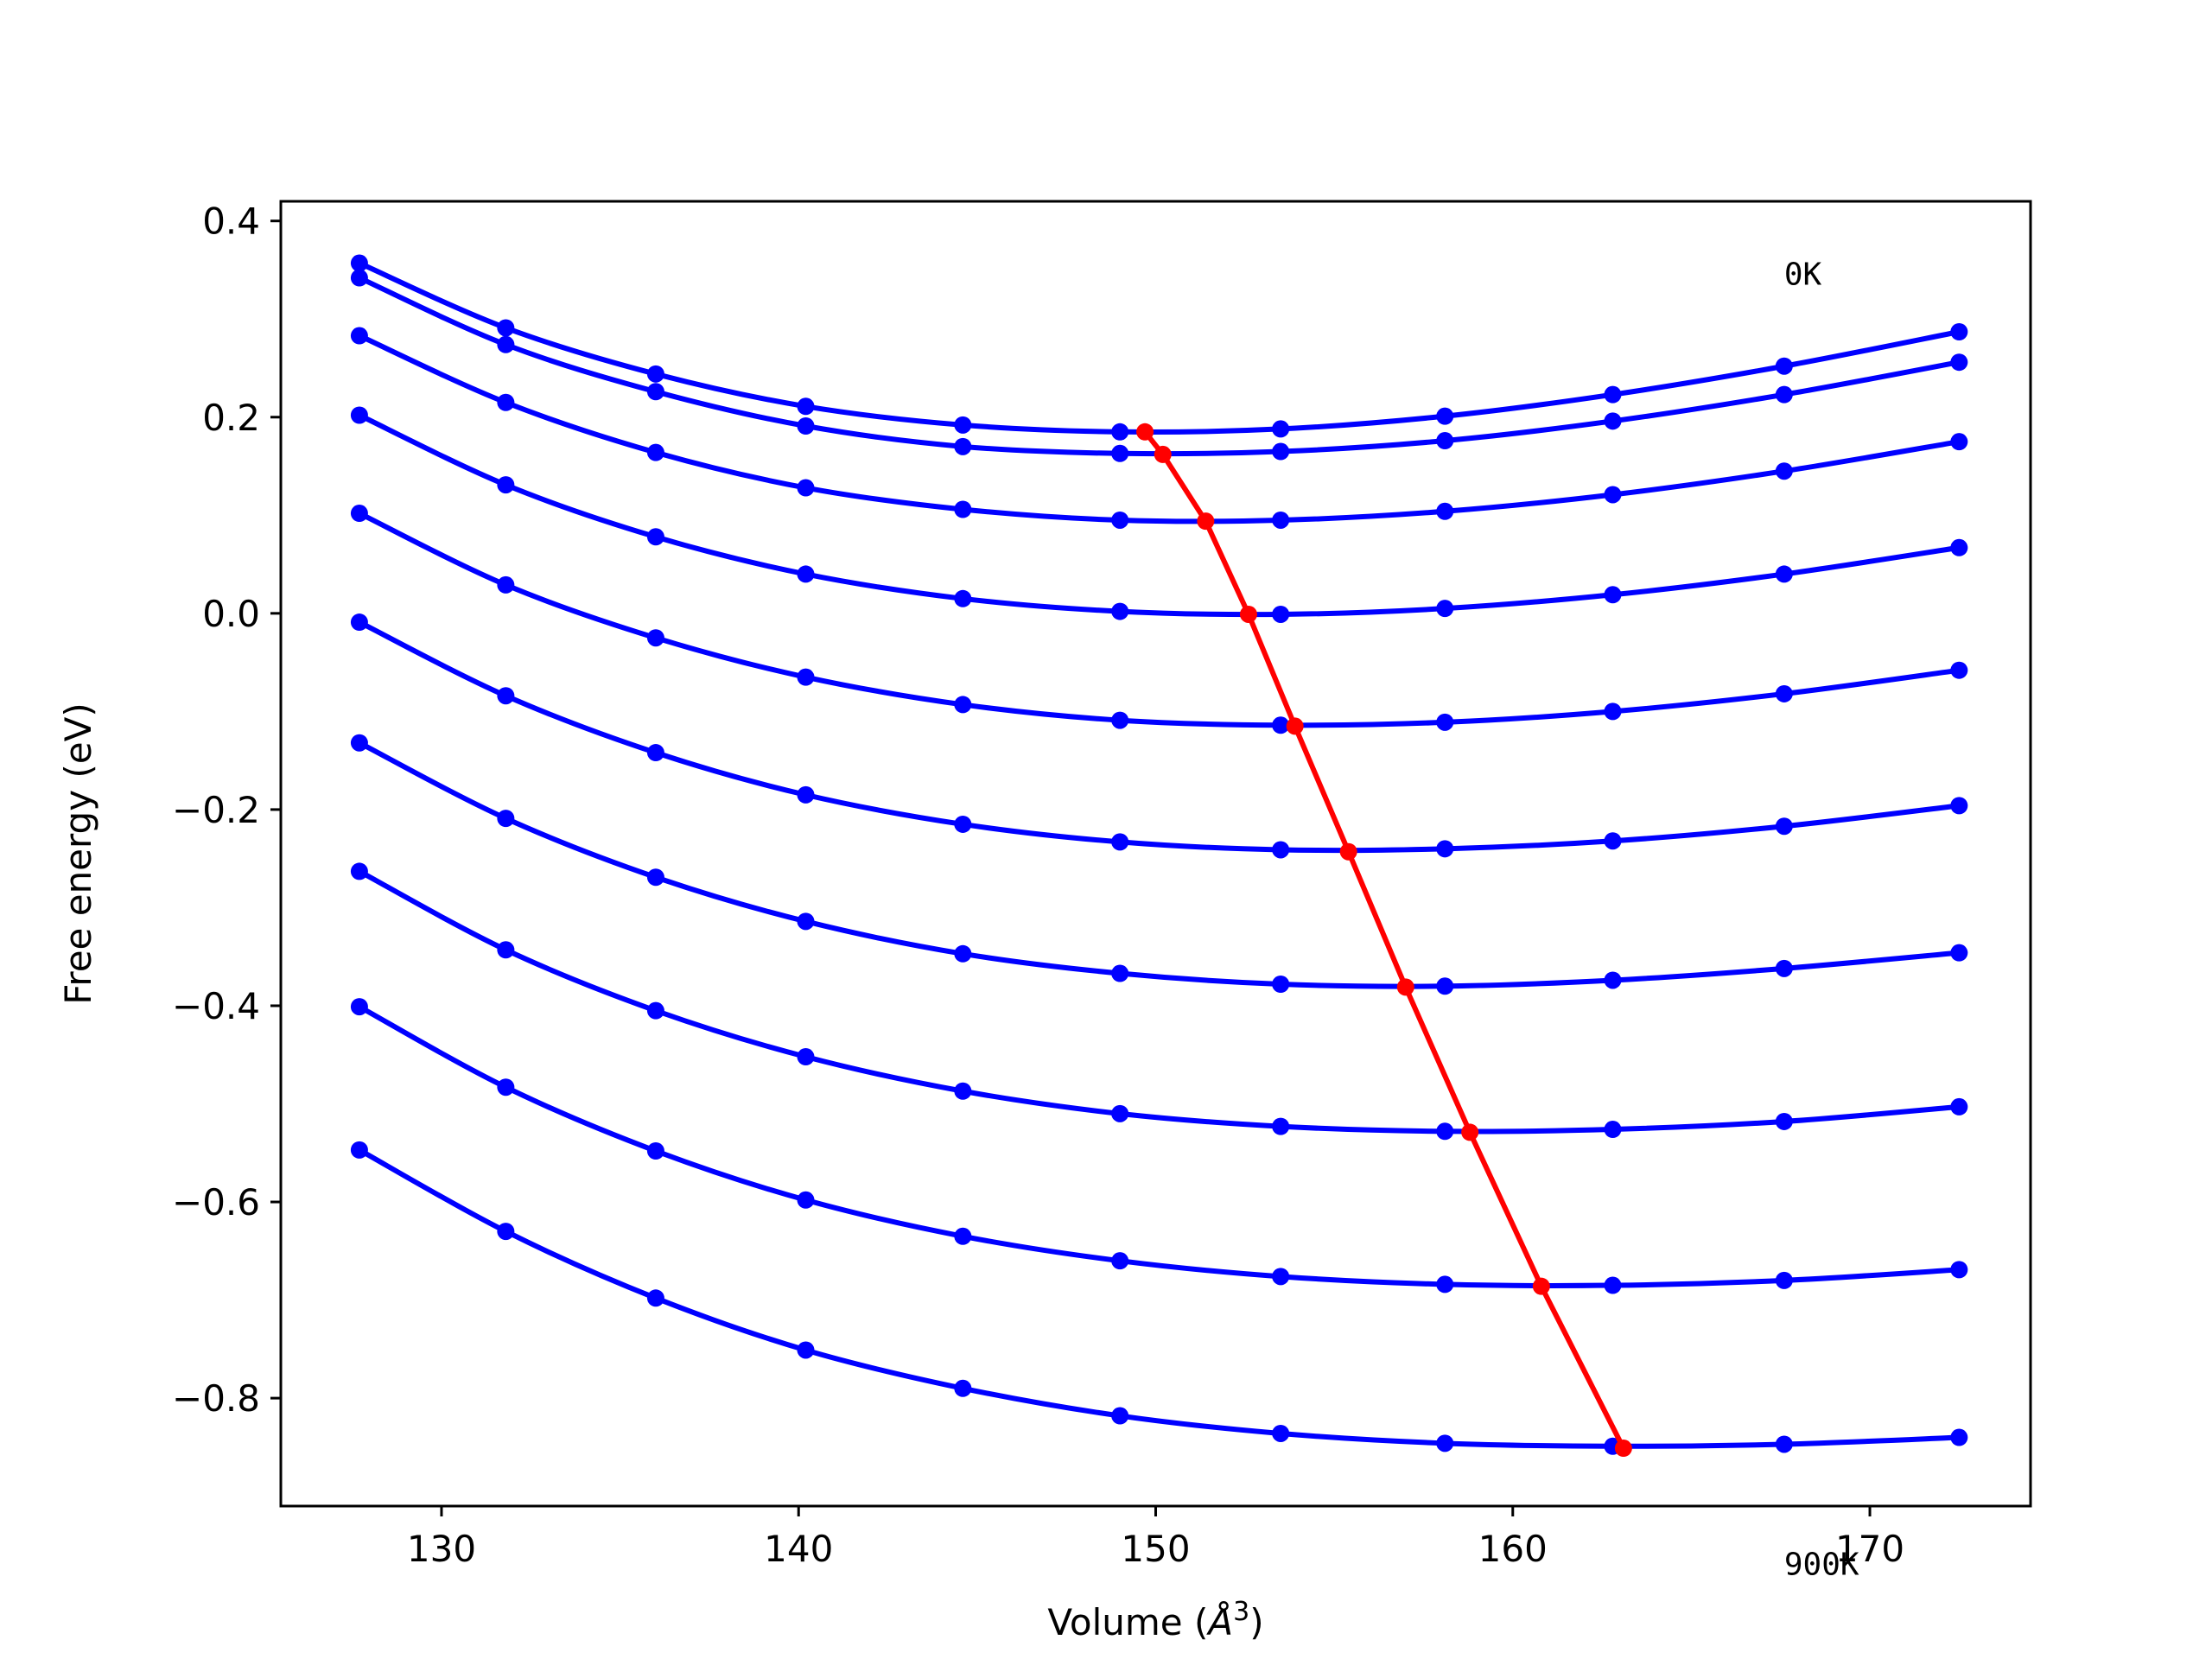  Describe the element at coordinates (231, 614) in the screenshot. I see `y-tick-label: 0.0` at that location.